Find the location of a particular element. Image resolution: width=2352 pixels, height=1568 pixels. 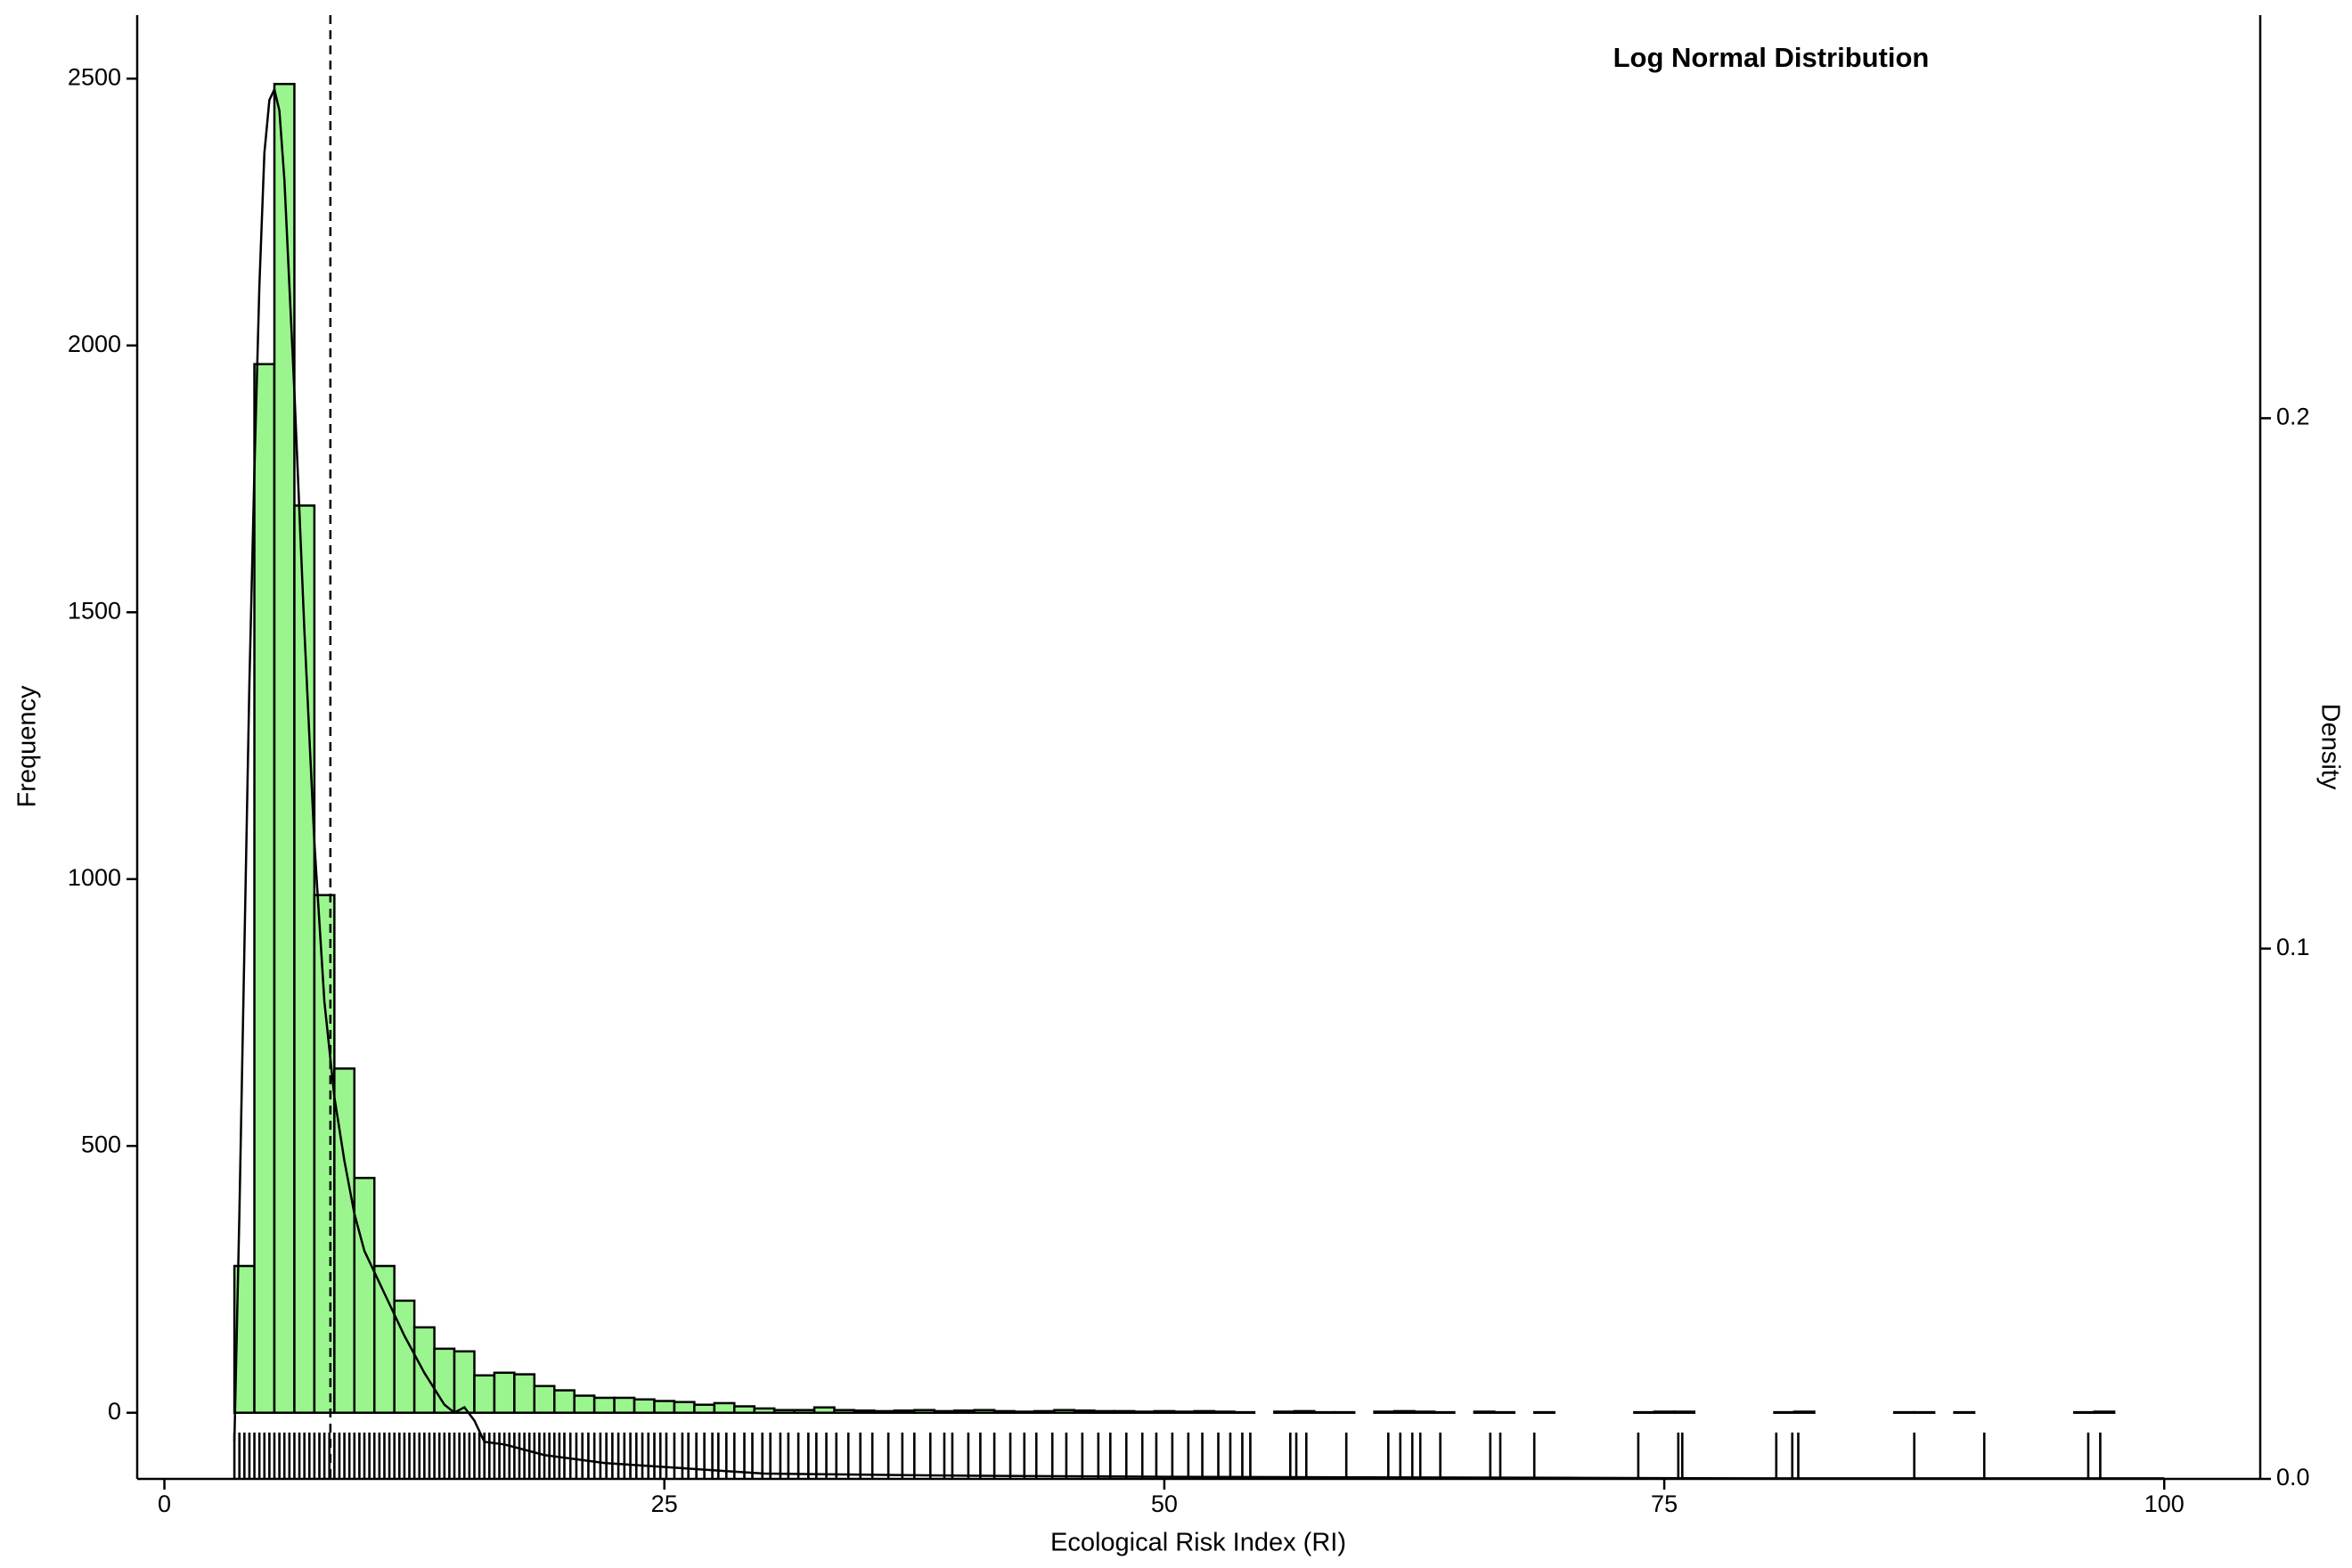

y2-tick-label: 0.1 is located at coordinates (2293, 947).